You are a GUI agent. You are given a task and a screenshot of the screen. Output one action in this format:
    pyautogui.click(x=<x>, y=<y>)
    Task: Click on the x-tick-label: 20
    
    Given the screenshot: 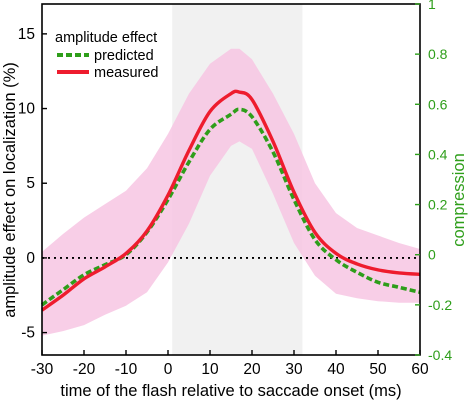 What is the action you would take?
    pyautogui.click(x=252, y=369)
    